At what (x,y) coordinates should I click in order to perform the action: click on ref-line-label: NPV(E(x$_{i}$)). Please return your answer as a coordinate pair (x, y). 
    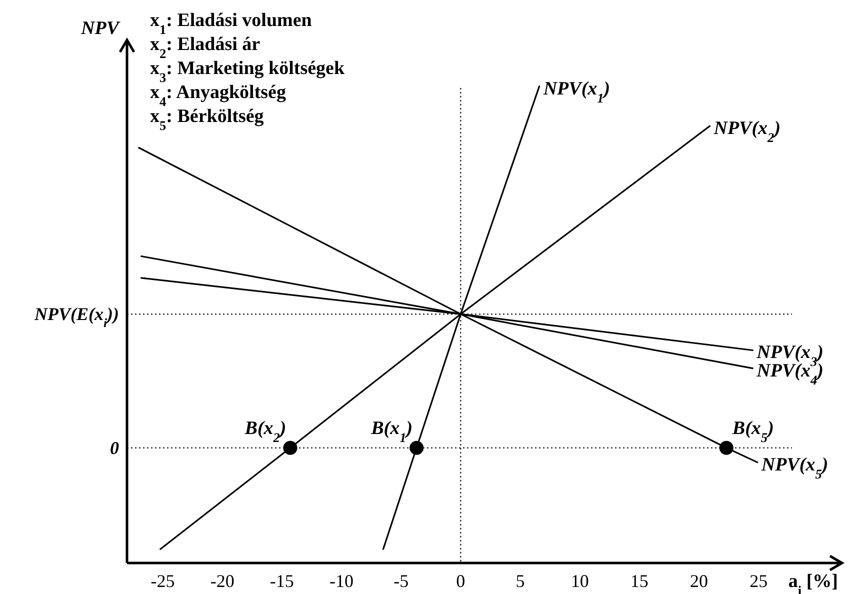
    Looking at the image, I should click on (76, 317).